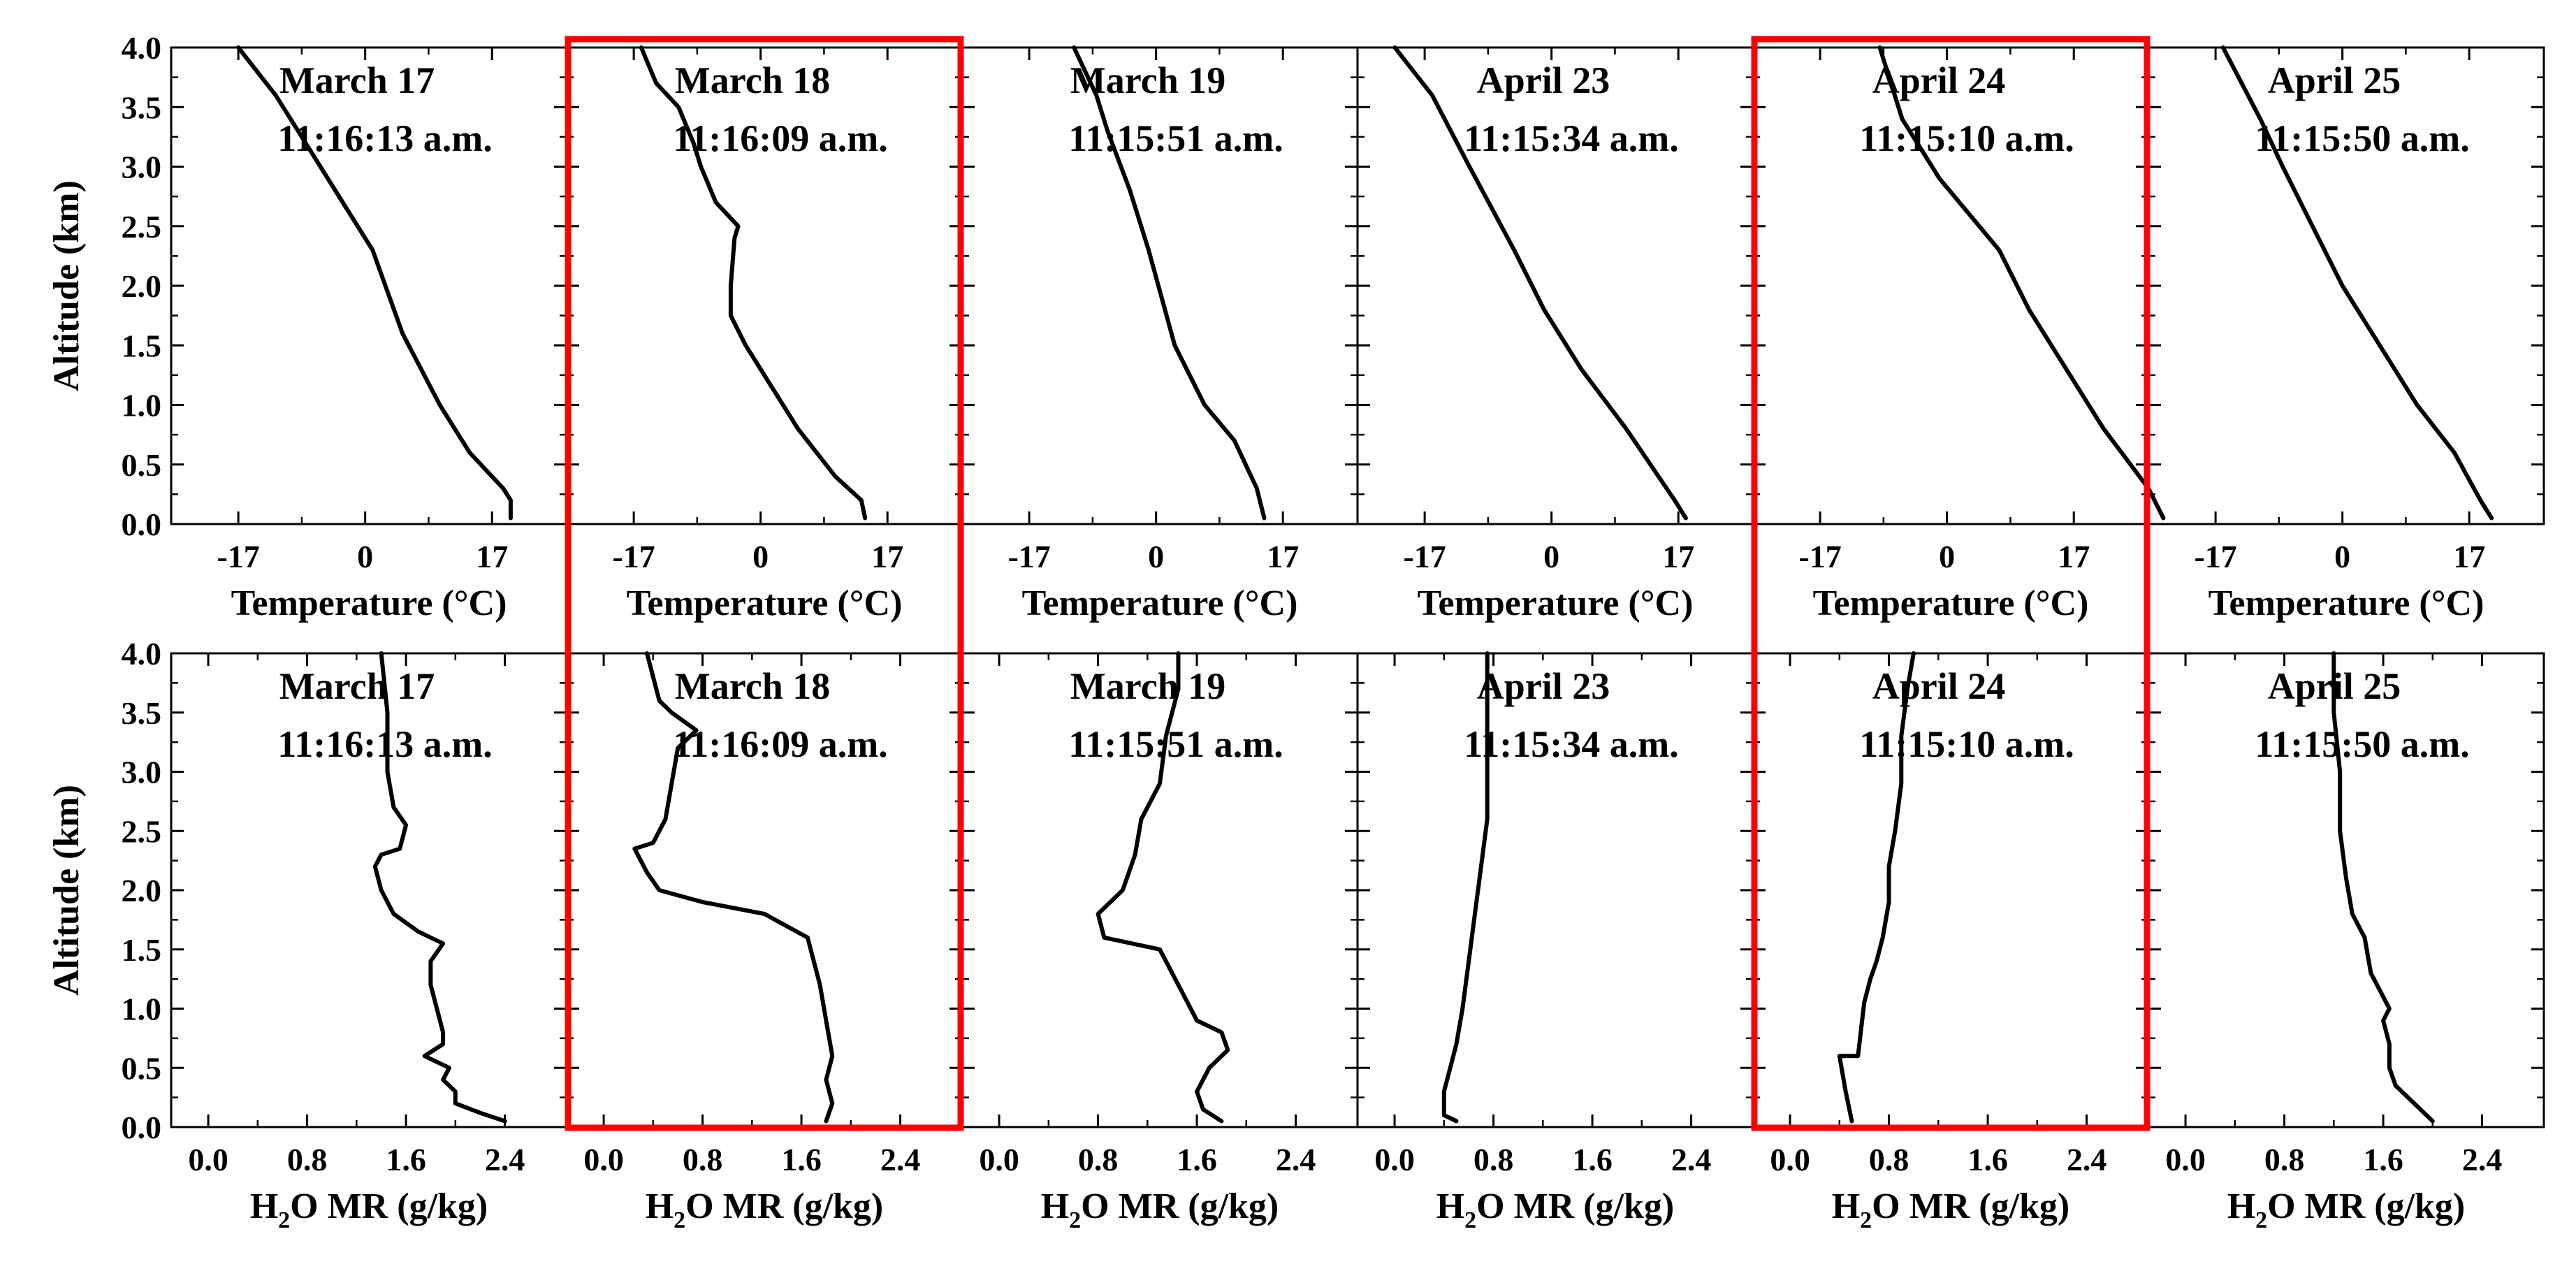  What do you see at coordinates (1571, 744) in the screenshot?
I see `h2o-panel-4-time-label: 11:15:34 a.m.` at bounding box center [1571, 744].